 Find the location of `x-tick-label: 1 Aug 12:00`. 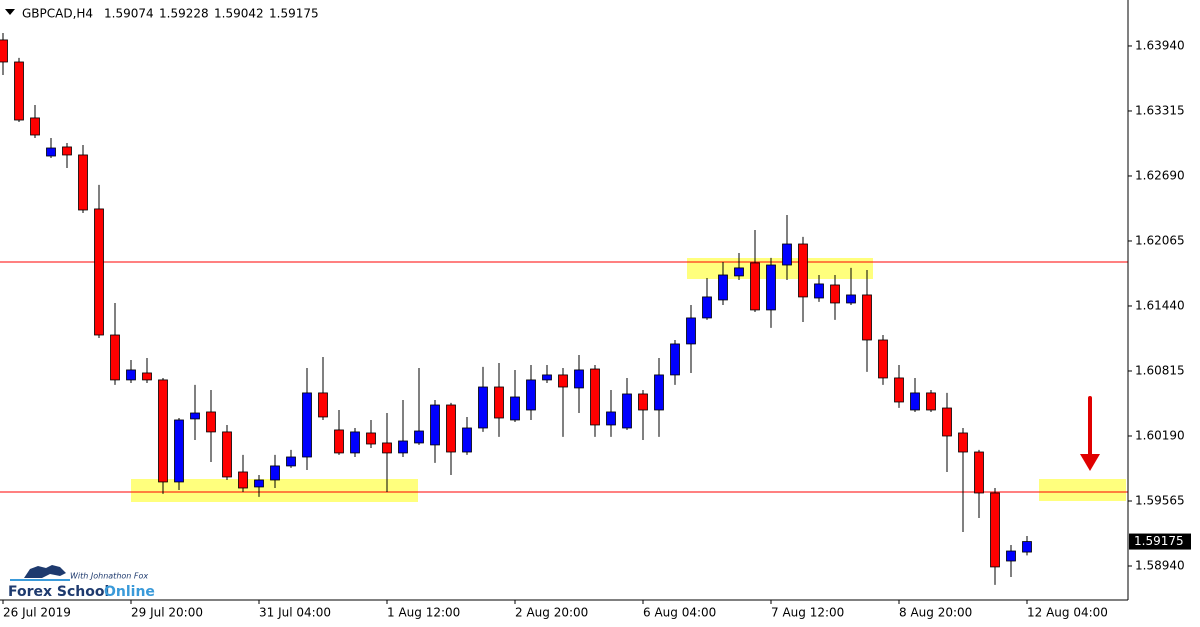

x-tick-label: 1 Aug 12:00 is located at coordinates (423, 613).